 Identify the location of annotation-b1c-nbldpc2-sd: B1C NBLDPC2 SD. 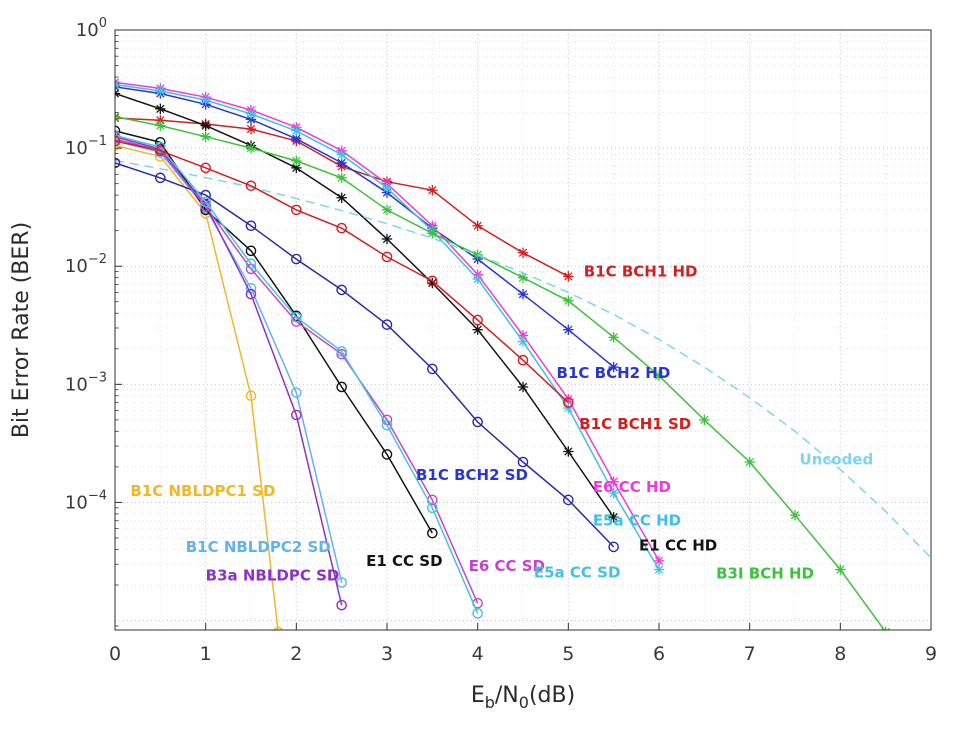
(258, 547).